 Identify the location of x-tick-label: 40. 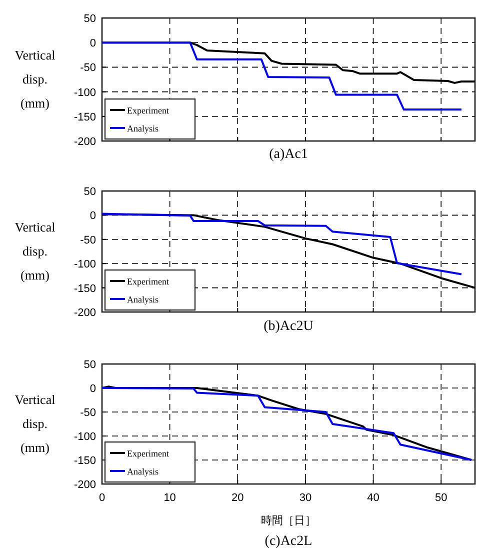
(373, 498).